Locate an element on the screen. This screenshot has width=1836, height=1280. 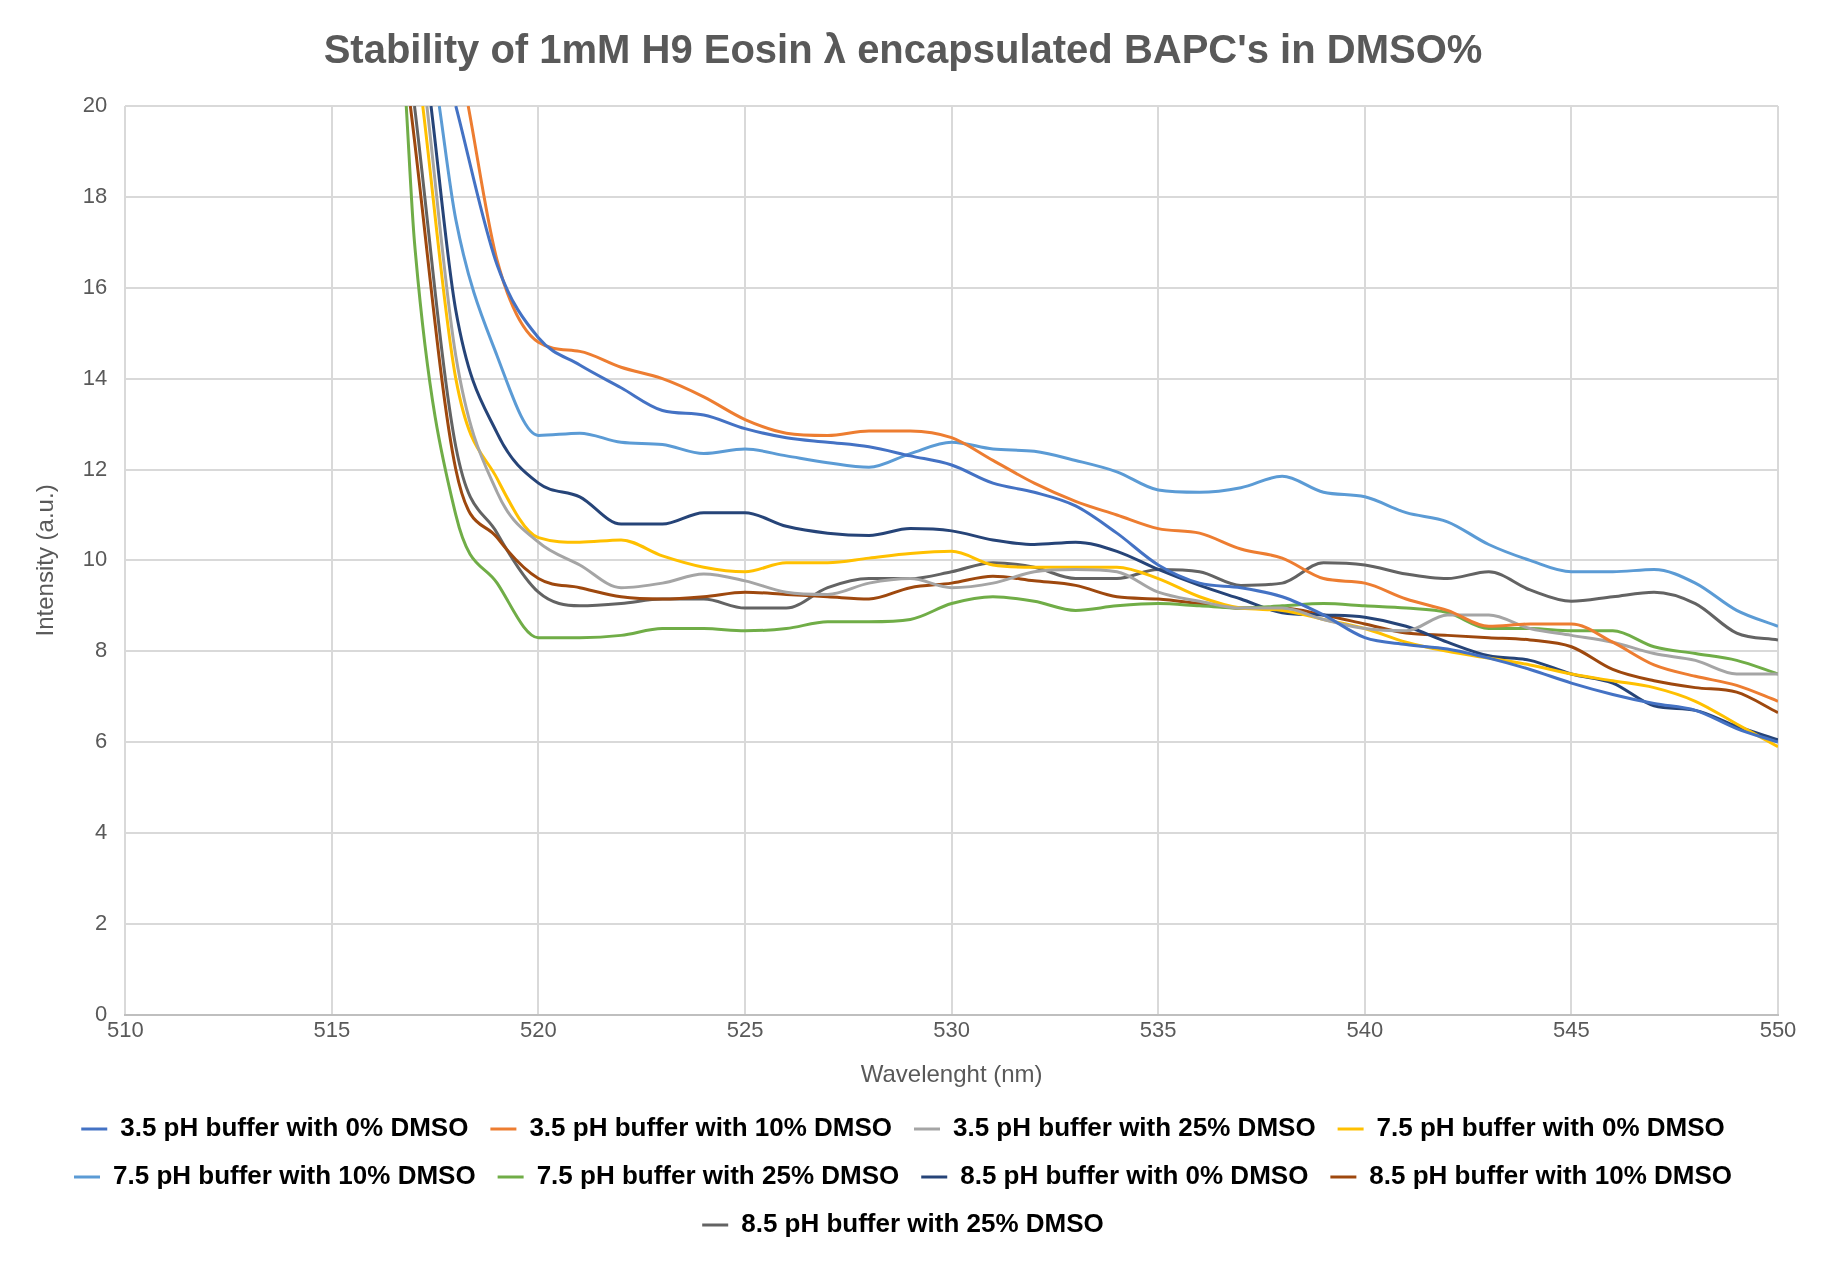
legend-label: 8.5 pH buffer with 10% DMSO is located at coordinates (1550, 1175).